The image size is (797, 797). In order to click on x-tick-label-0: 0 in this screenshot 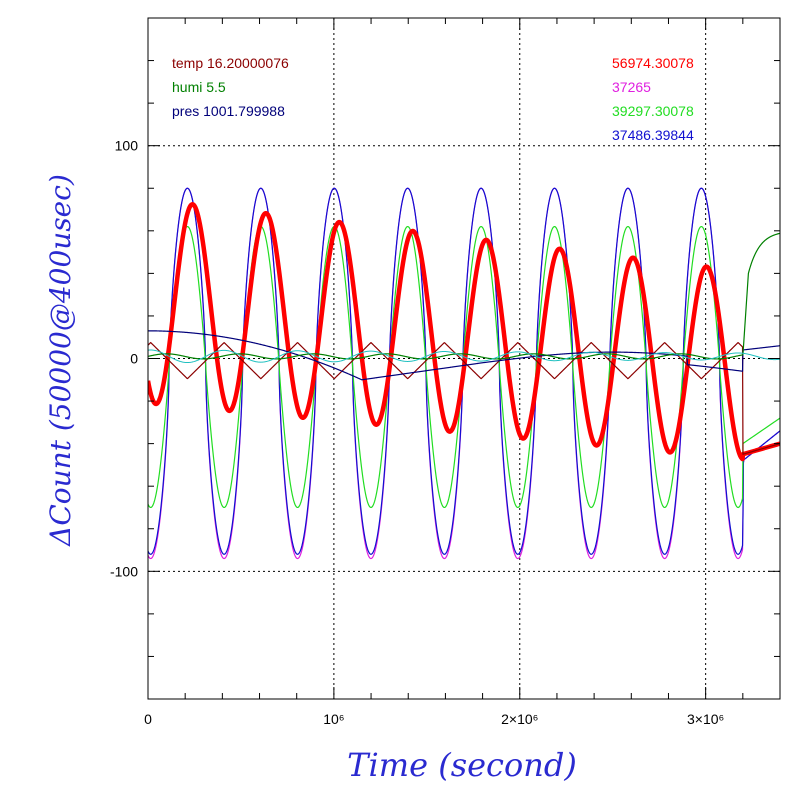, I will do `click(148, 719)`.